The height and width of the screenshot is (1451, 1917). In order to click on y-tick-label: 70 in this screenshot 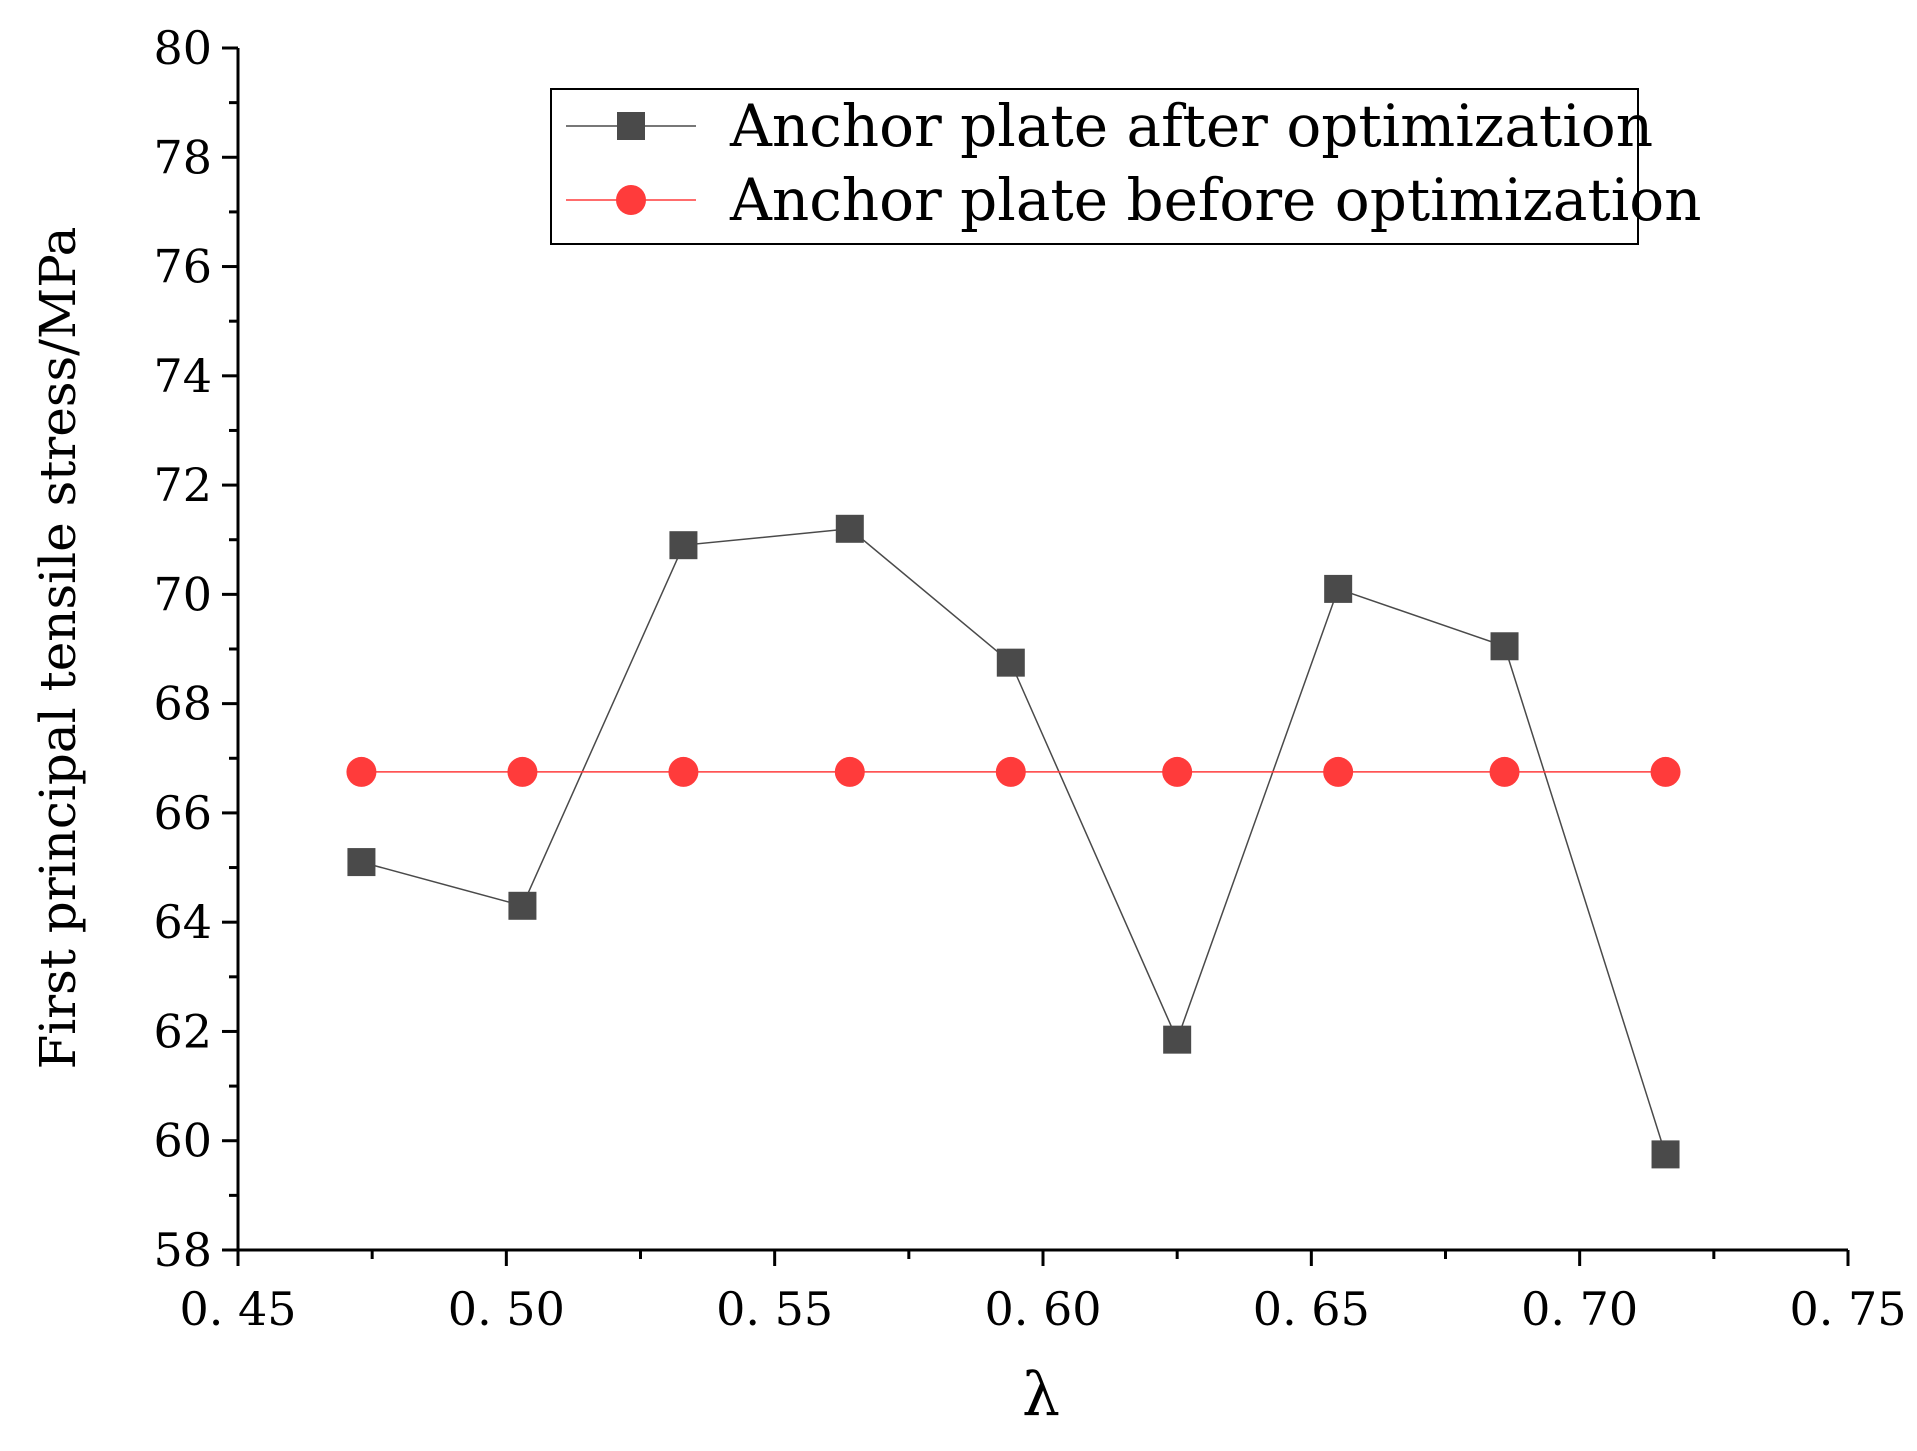, I will do `click(182, 594)`.